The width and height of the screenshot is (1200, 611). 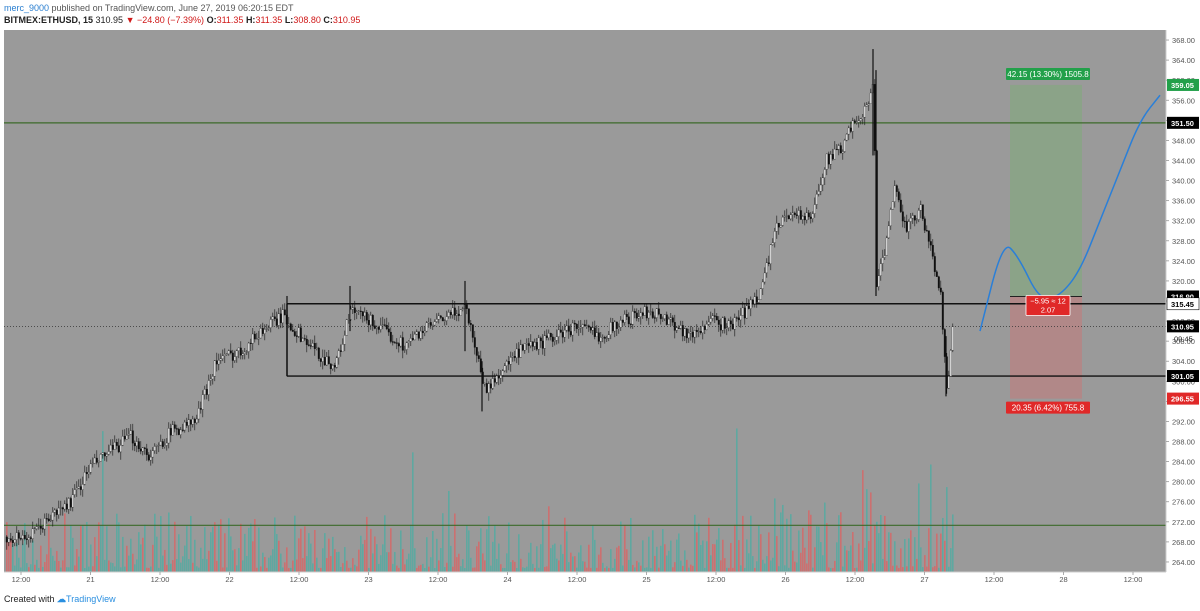 What do you see at coordinates (1046, 241) in the screenshot?
I see `position-zones` at bounding box center [1046, 241].